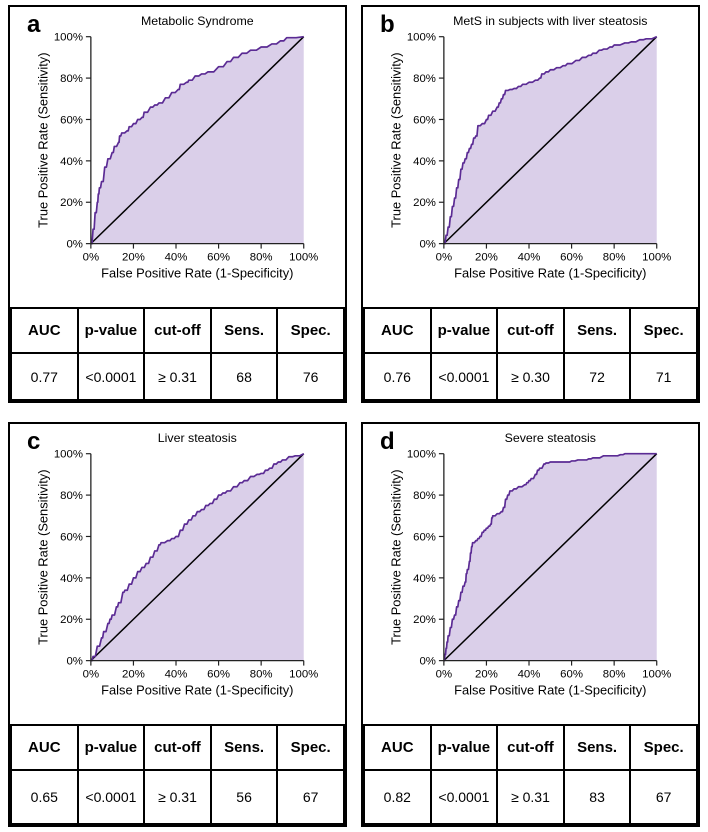 The height and width of the screenshot is (832, 708). Describe the element at coordinates (397, 376) in the screenshot. I see `auc-value: 0.76` at that location.